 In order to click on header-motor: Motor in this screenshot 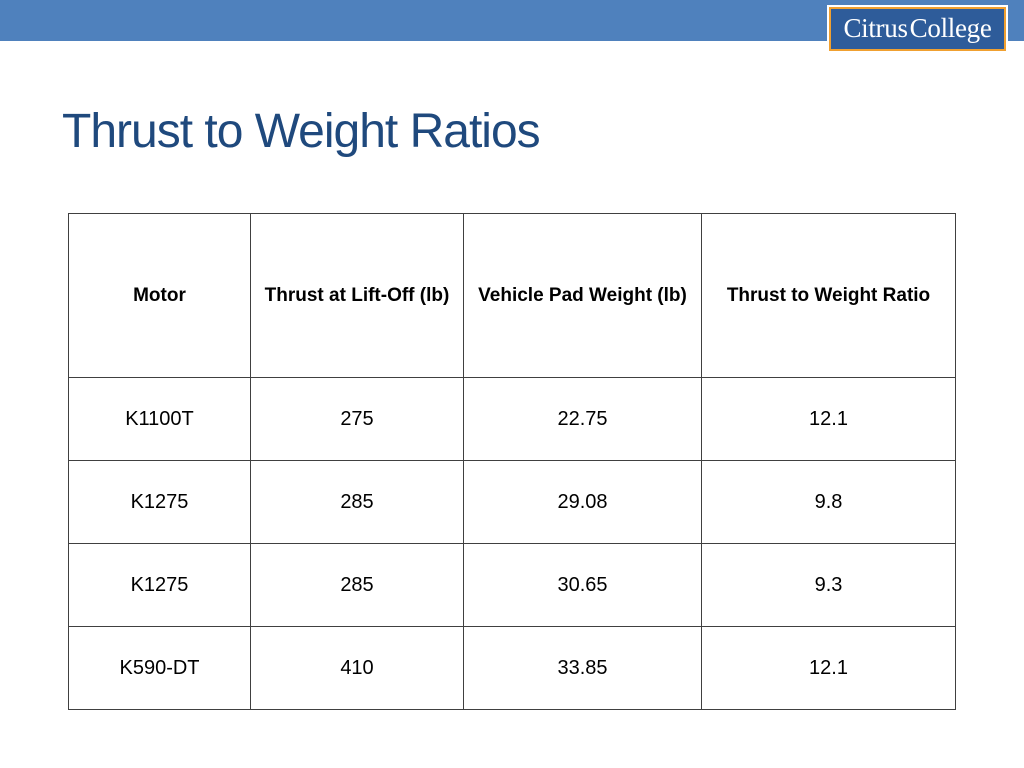, I will do `click(159, 295)`.